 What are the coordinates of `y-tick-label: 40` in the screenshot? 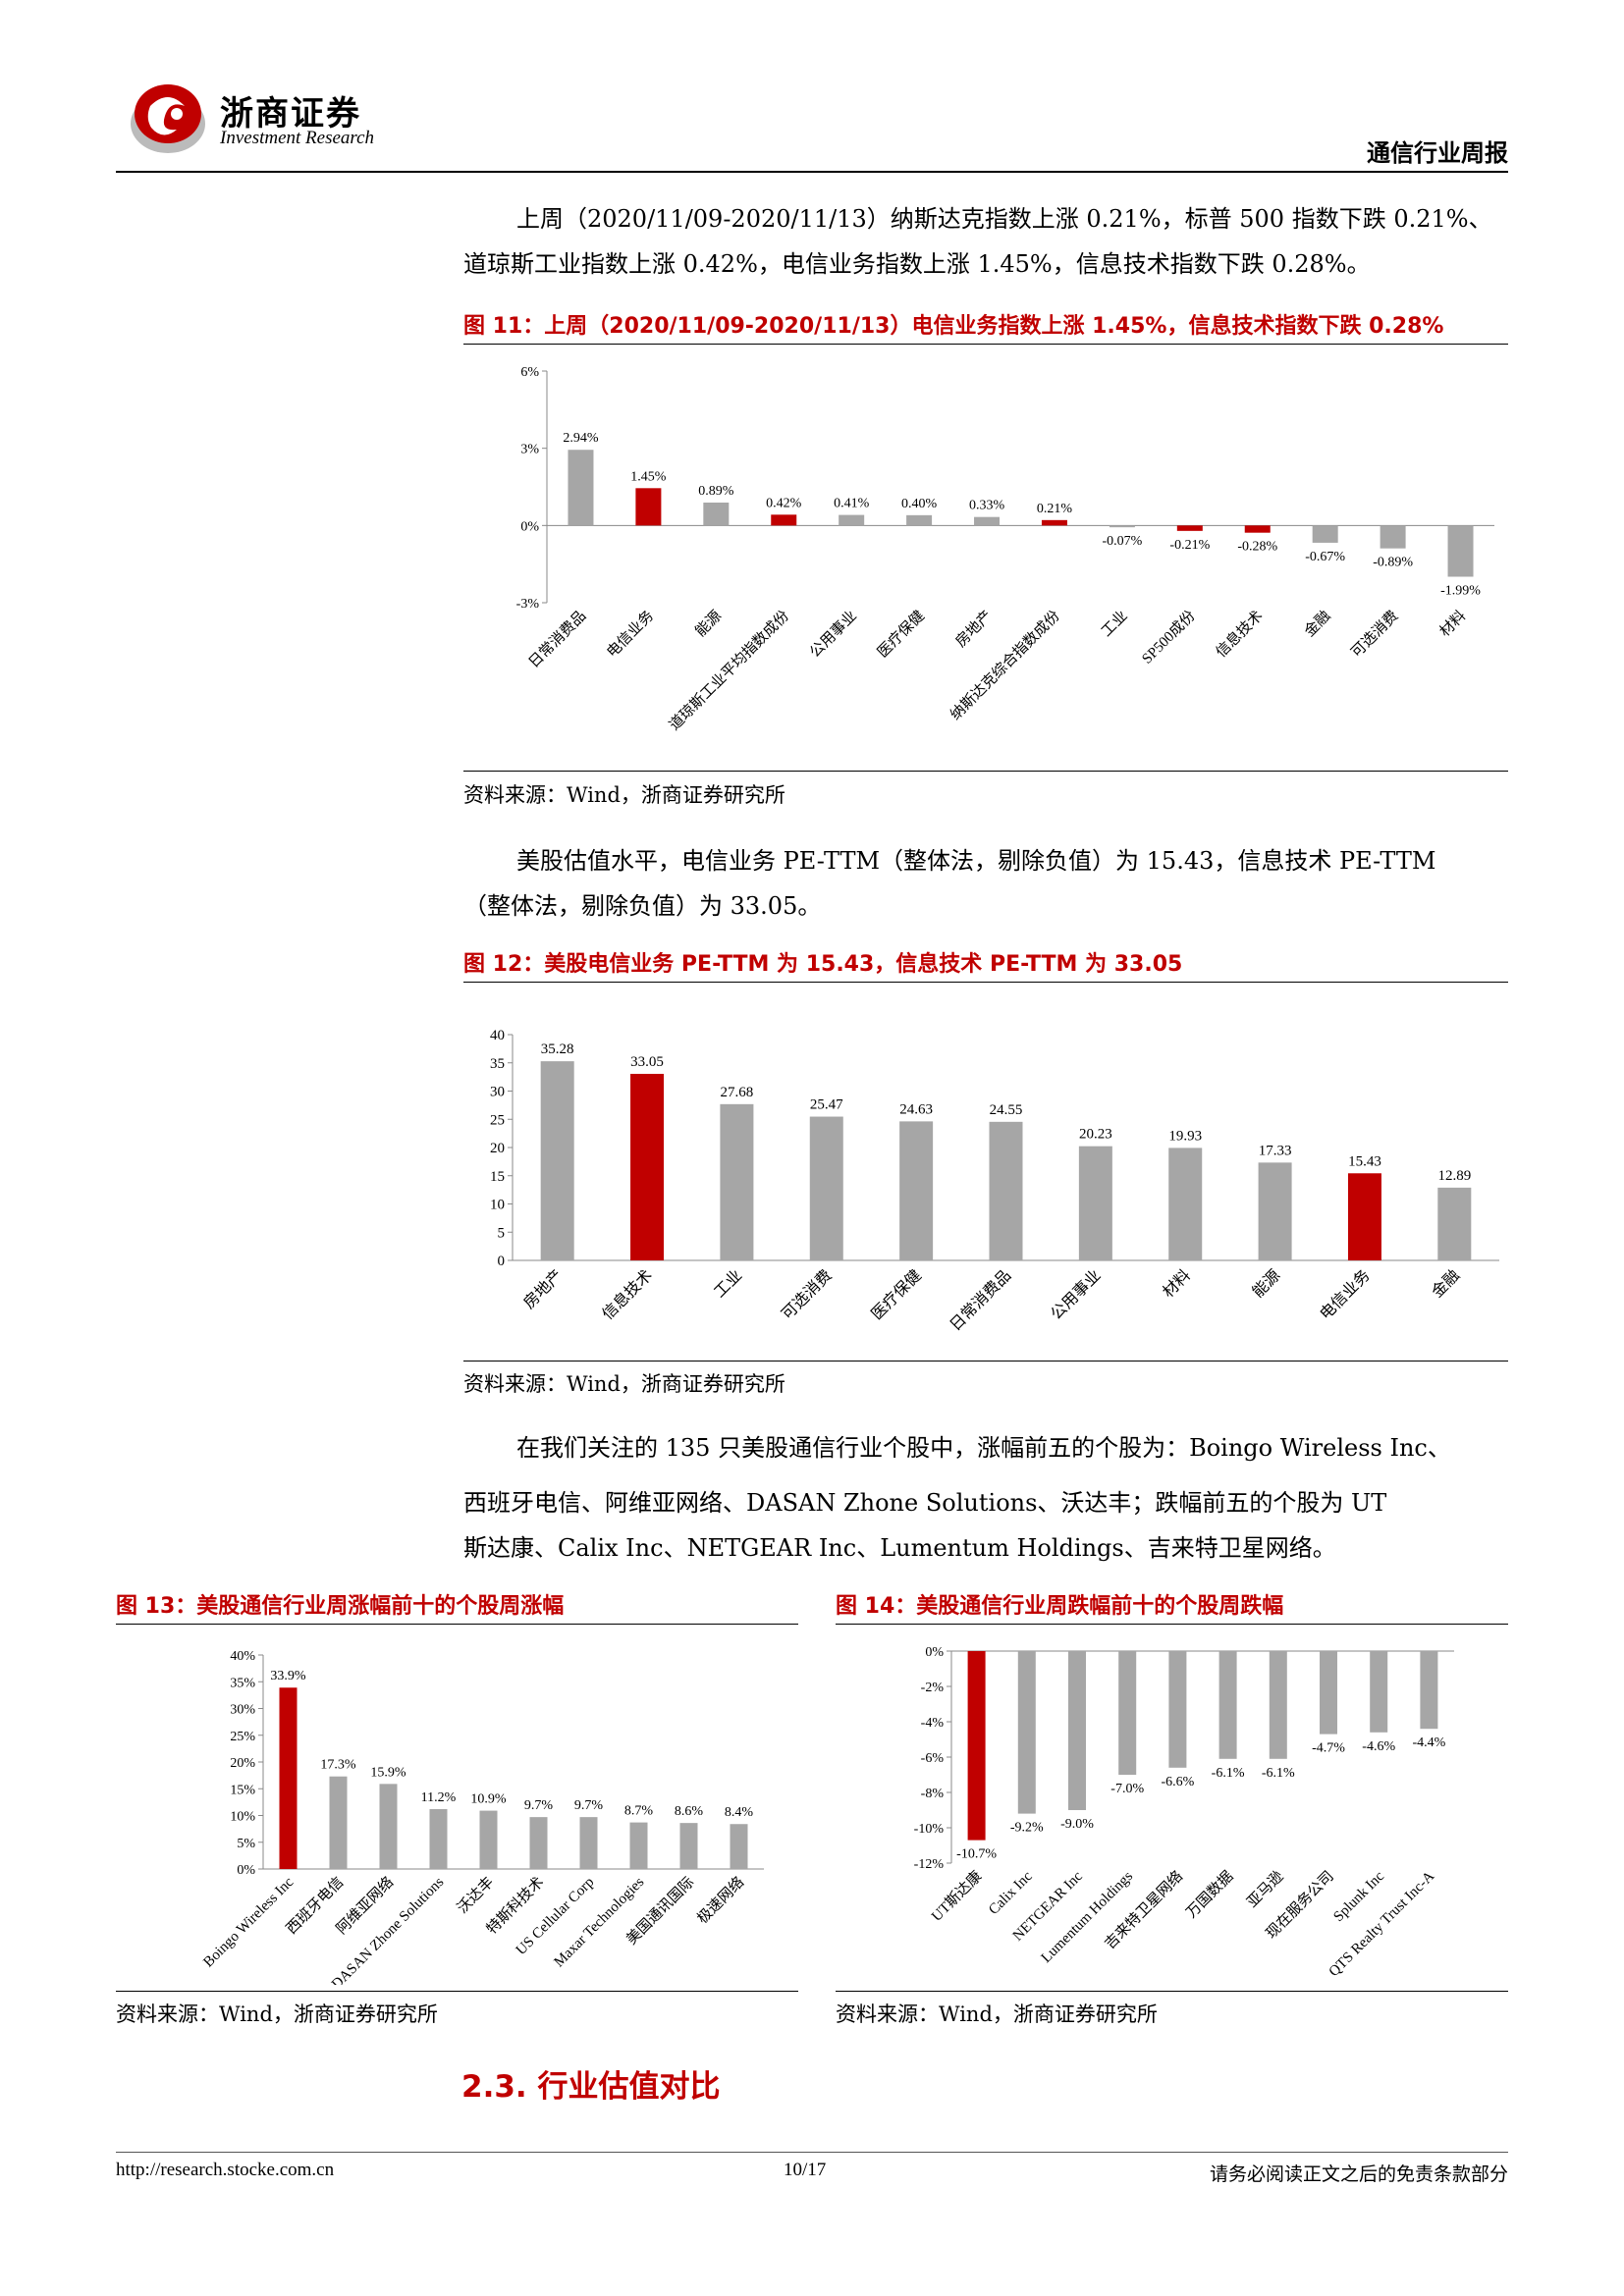 It's located at (497, 1036).